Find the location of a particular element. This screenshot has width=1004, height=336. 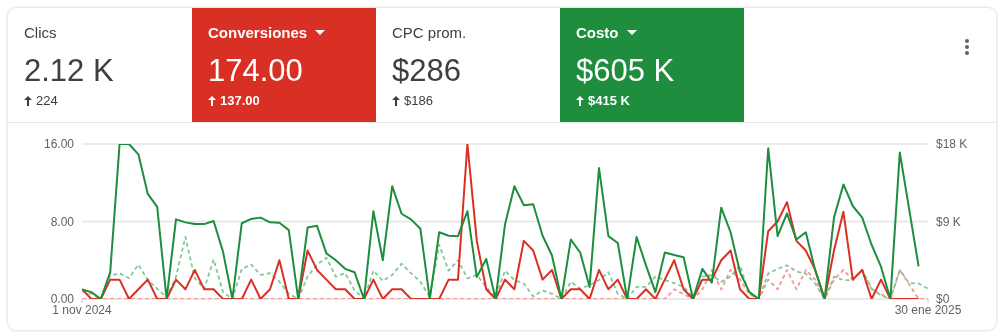

y2-tick-label: $18 K is located at coordinates (952, 144).